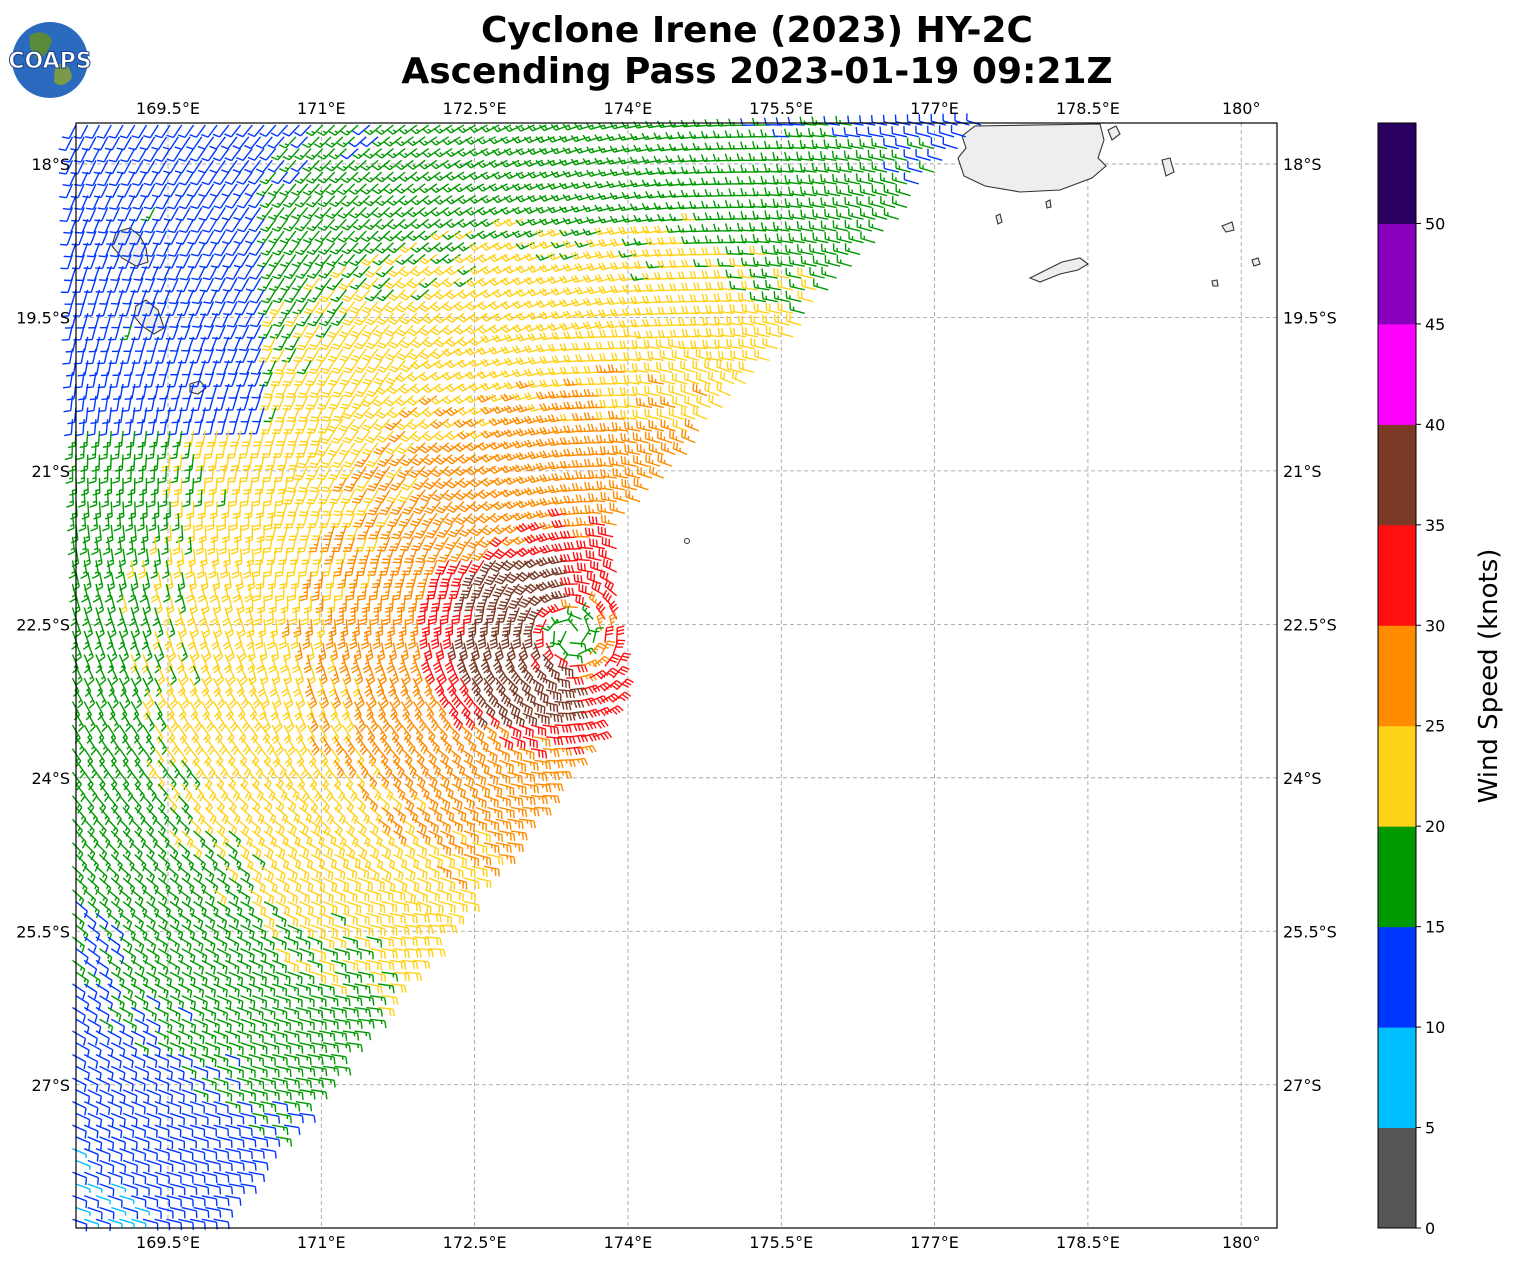  I want to click on lat-tick-label-left: 27°S, so click(50, 1085).